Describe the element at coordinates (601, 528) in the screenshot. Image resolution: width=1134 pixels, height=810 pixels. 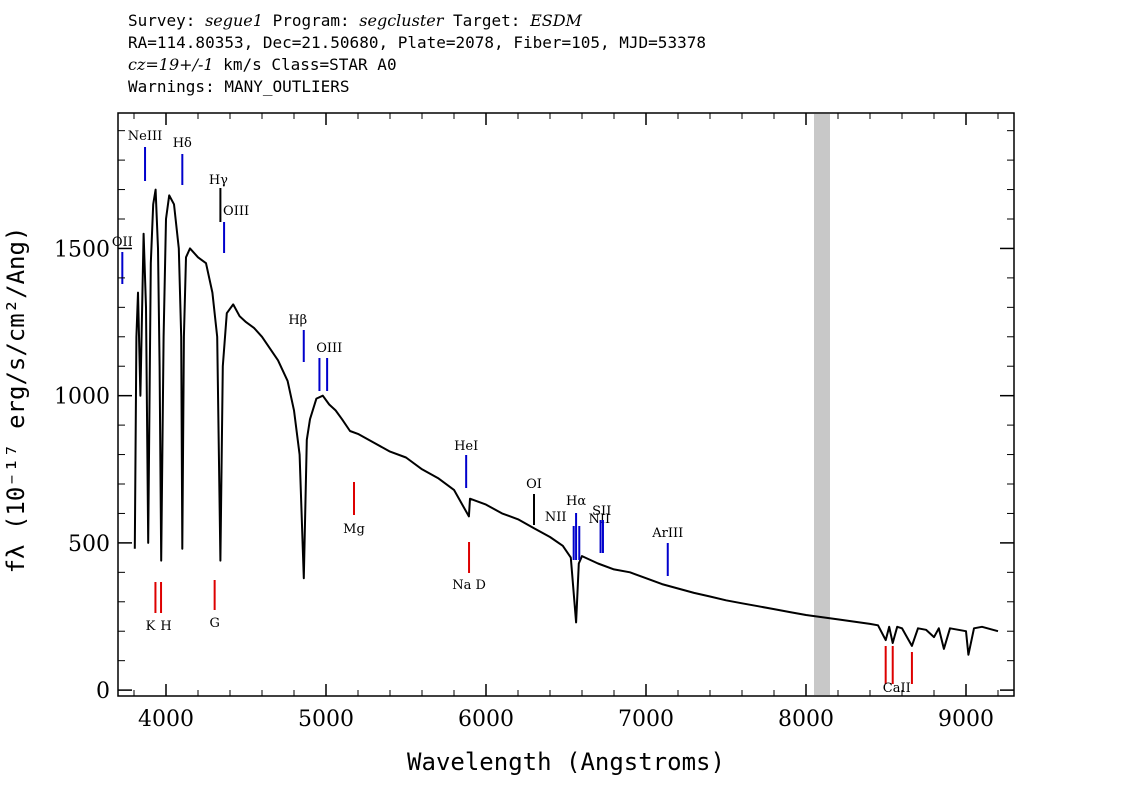
I see `line-marker-sii: SII` at that location.